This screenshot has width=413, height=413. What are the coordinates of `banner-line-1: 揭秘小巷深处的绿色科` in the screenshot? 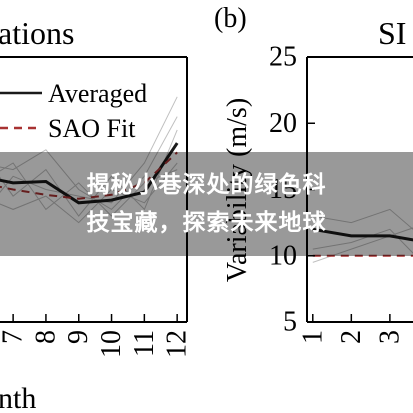 It's located at (206, 185).